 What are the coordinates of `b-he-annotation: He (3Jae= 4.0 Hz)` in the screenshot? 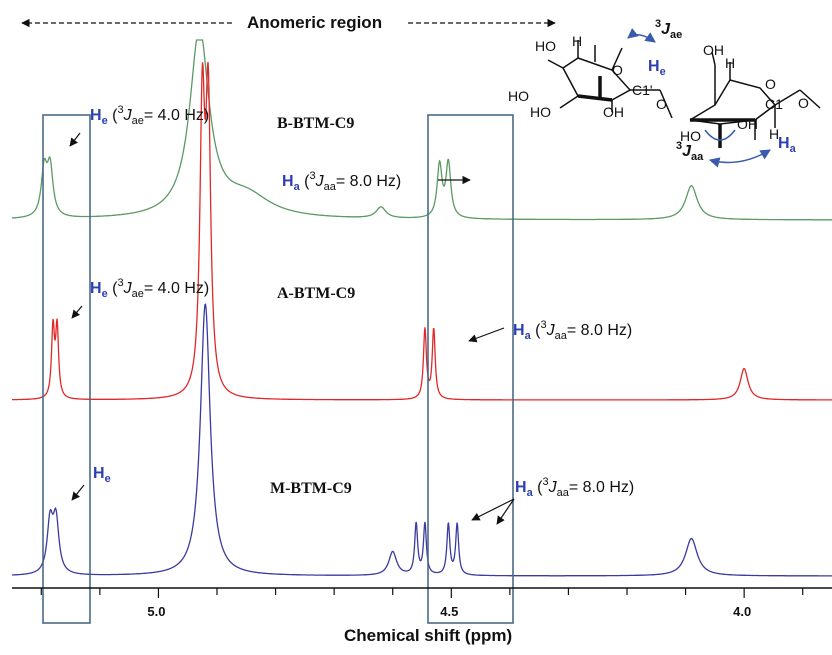 It's located at (150, 115).